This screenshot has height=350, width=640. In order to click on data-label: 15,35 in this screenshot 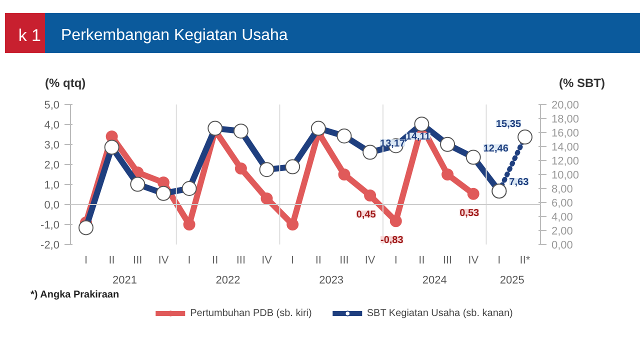, I will do `click(509, 124)`.